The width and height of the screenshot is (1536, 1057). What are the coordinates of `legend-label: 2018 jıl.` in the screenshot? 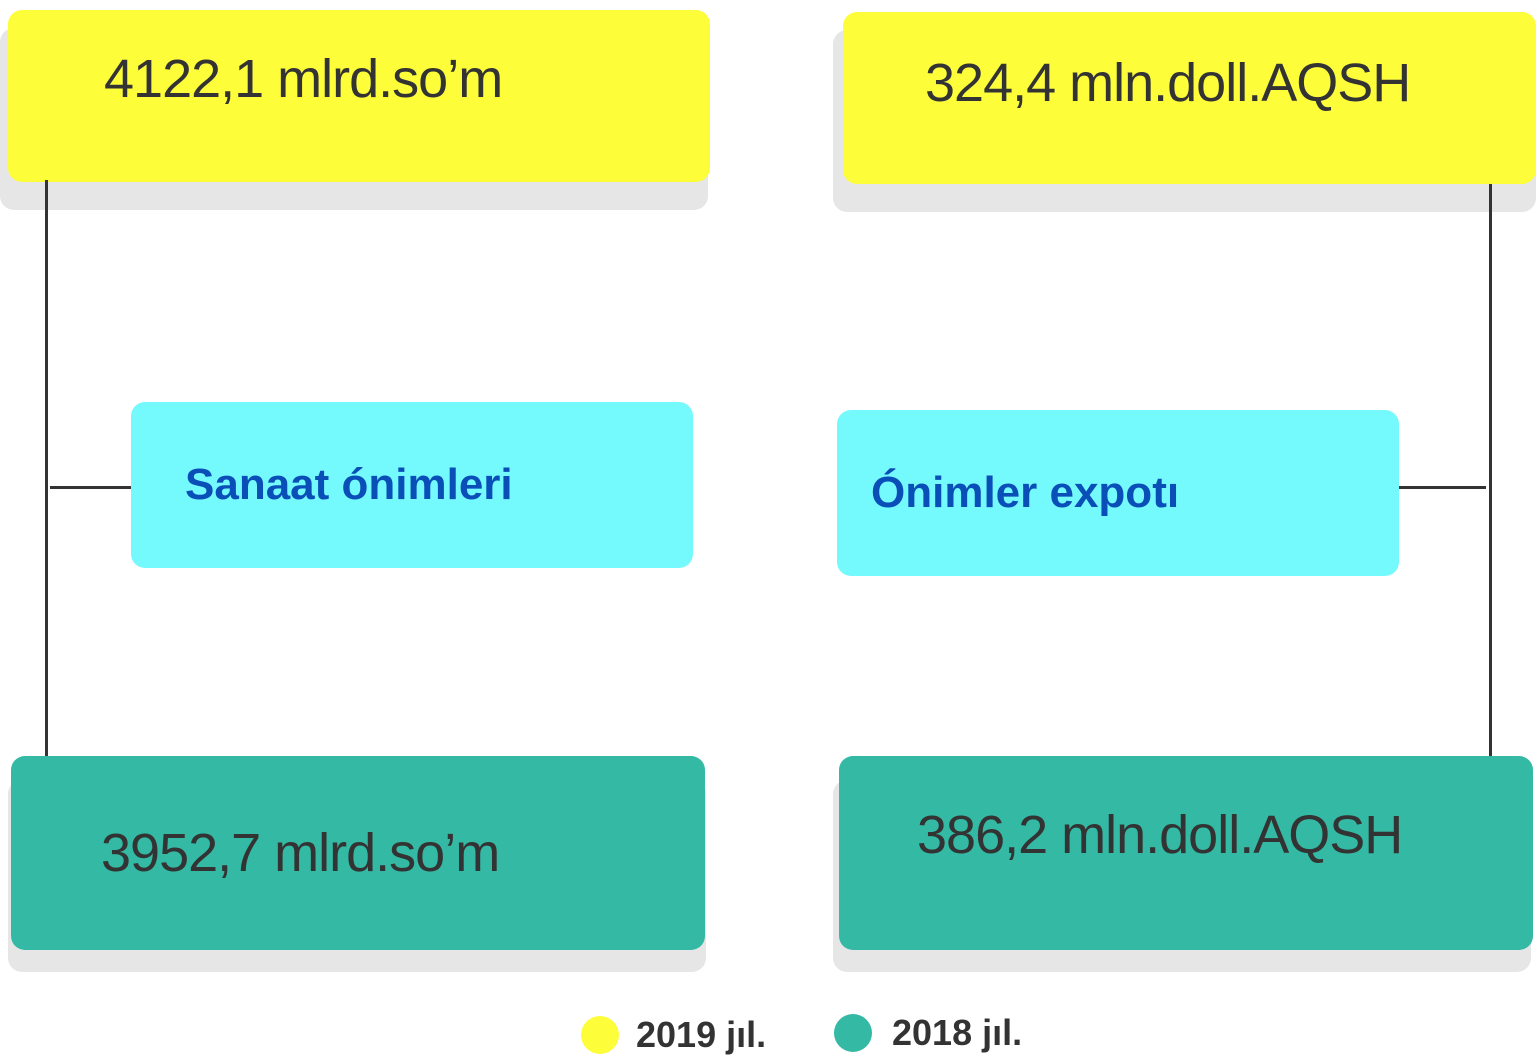 It's located at (957, 1032).